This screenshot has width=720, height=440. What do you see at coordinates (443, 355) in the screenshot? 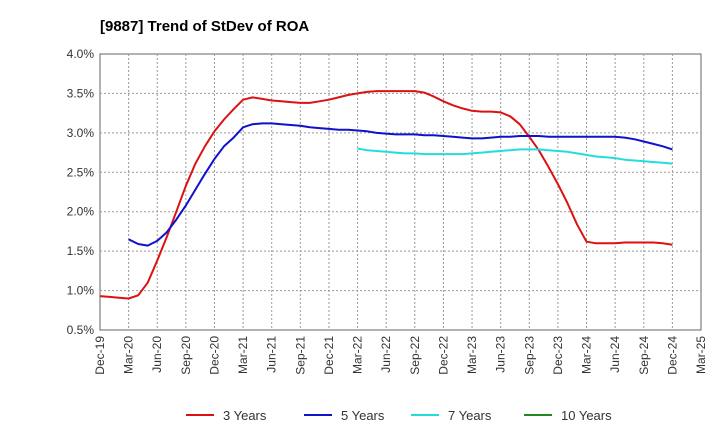
I see `x-tick-label: Dec-22` at bounding box center [443, 355].